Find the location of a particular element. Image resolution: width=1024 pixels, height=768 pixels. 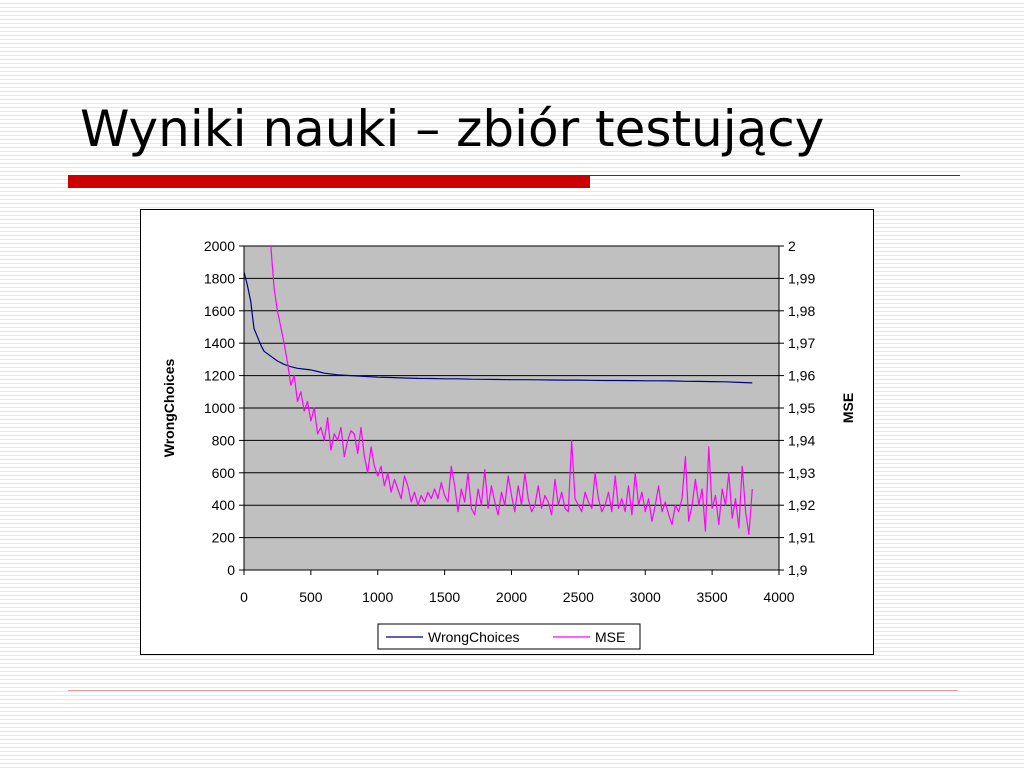

y2-tick-label: 1,97 is located at coordinates (801, 343).